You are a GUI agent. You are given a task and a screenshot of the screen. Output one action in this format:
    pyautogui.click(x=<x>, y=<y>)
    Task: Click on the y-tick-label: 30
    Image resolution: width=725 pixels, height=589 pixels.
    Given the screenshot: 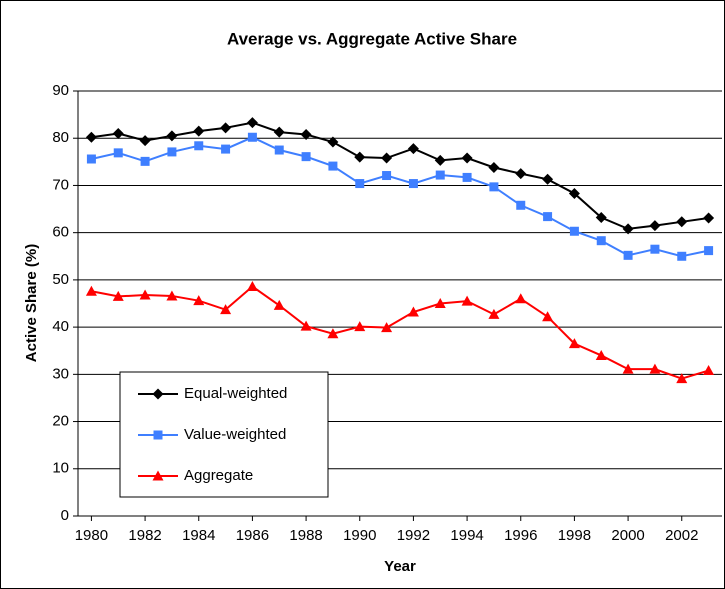 What is the action you would take?
    pyautogui.click(x=60, y=373)
    